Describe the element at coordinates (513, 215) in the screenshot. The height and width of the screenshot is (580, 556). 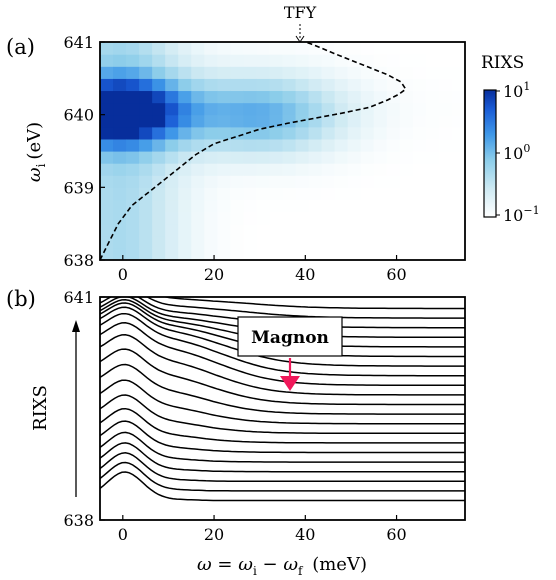
I see `cb-bot-base: 10` at that location.